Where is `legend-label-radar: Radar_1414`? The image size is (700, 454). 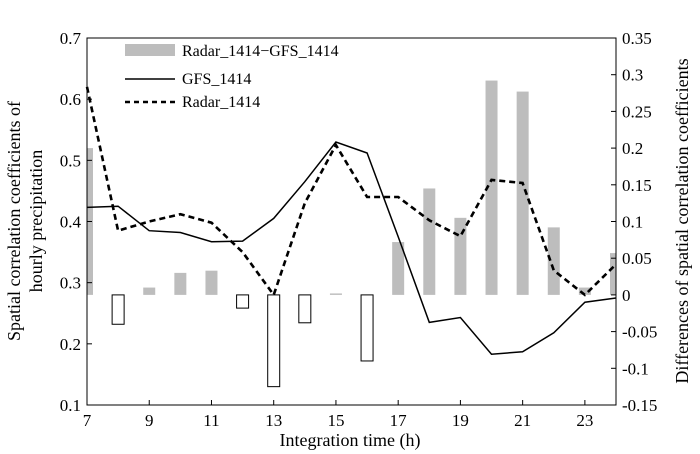 legend-label-radar: Radar_1414 is located at coordinates (221, 102).